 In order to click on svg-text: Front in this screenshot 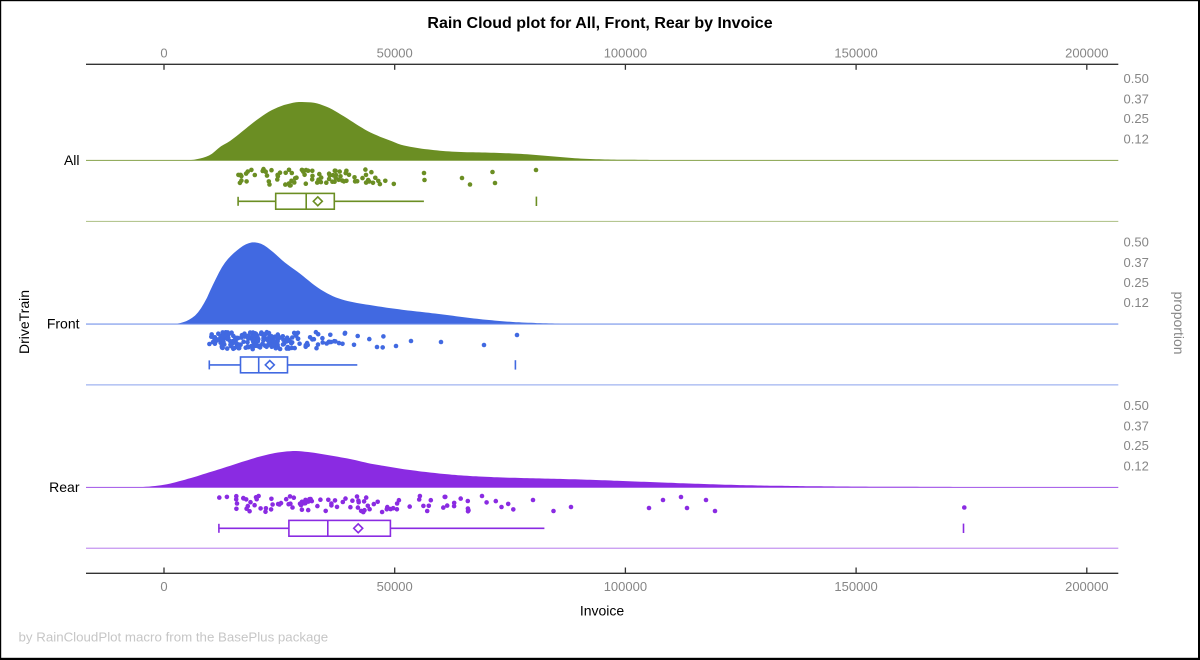, I will do `click(63, 324)`.